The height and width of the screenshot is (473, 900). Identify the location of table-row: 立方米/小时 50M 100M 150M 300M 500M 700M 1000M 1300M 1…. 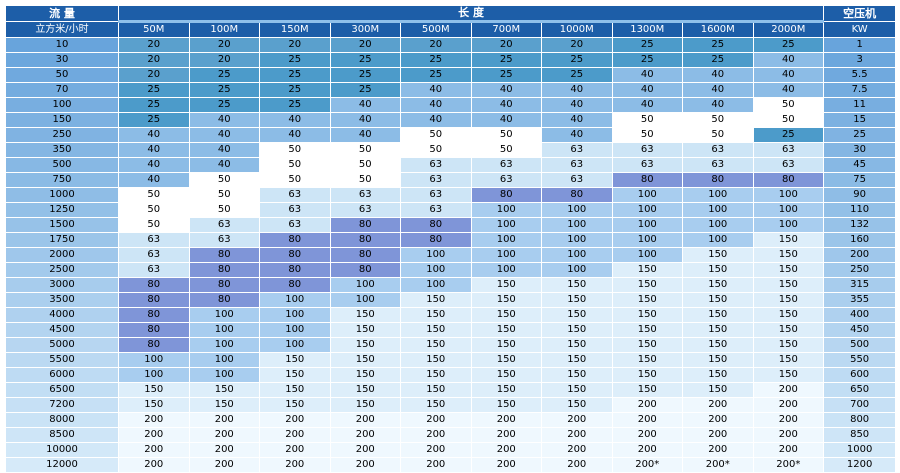
(451, 29).